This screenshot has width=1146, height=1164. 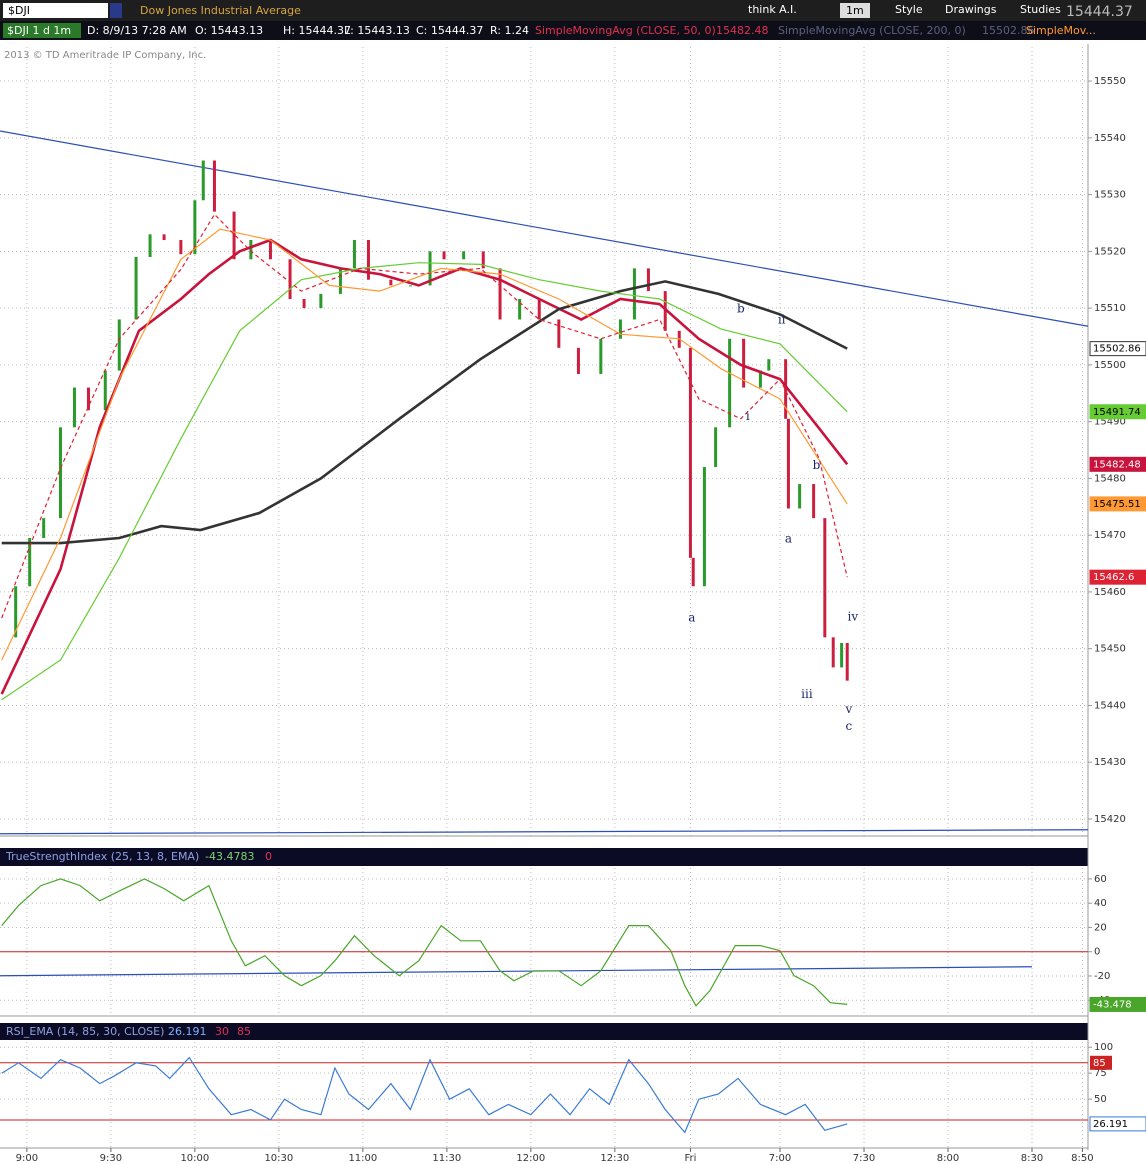 What do you see at coordinates (544, 857) in the screenshot?
I see `study-header` at bounding box center [544, 857].